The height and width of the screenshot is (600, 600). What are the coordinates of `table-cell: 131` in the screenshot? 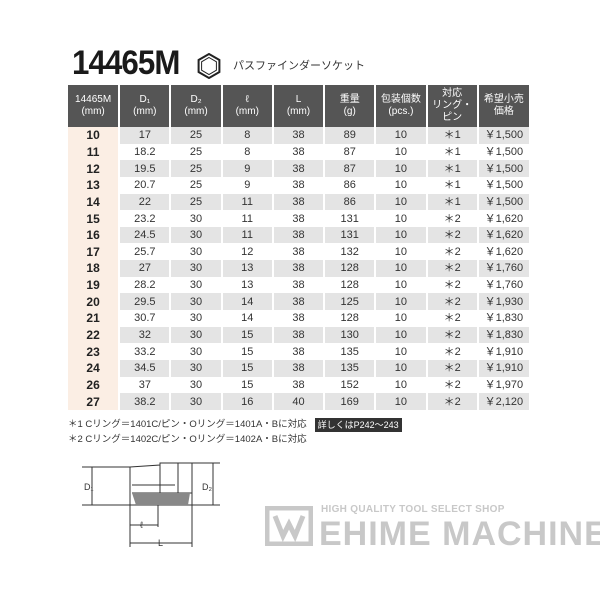 It's located at (350, 235).